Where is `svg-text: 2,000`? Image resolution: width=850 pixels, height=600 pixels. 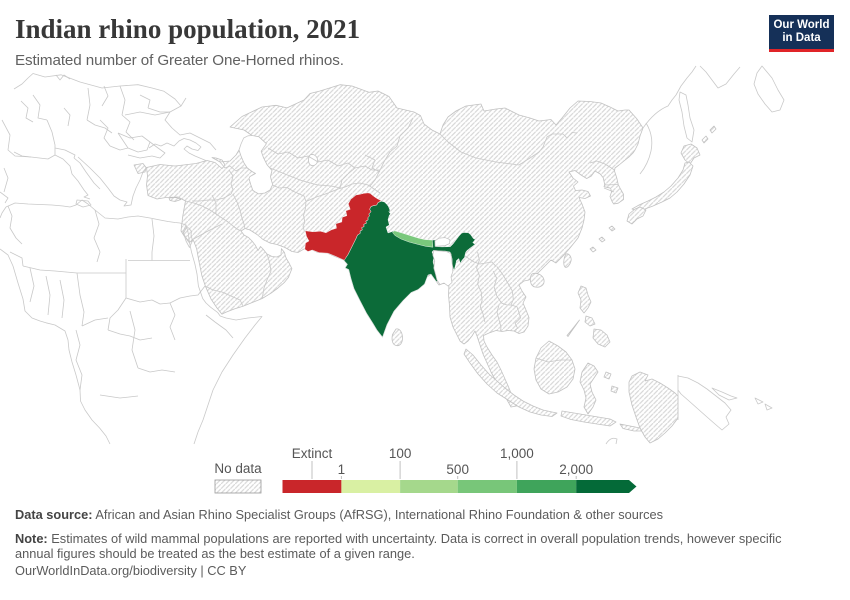 svg-text: 2,000 is located at coordinates (576, 469).